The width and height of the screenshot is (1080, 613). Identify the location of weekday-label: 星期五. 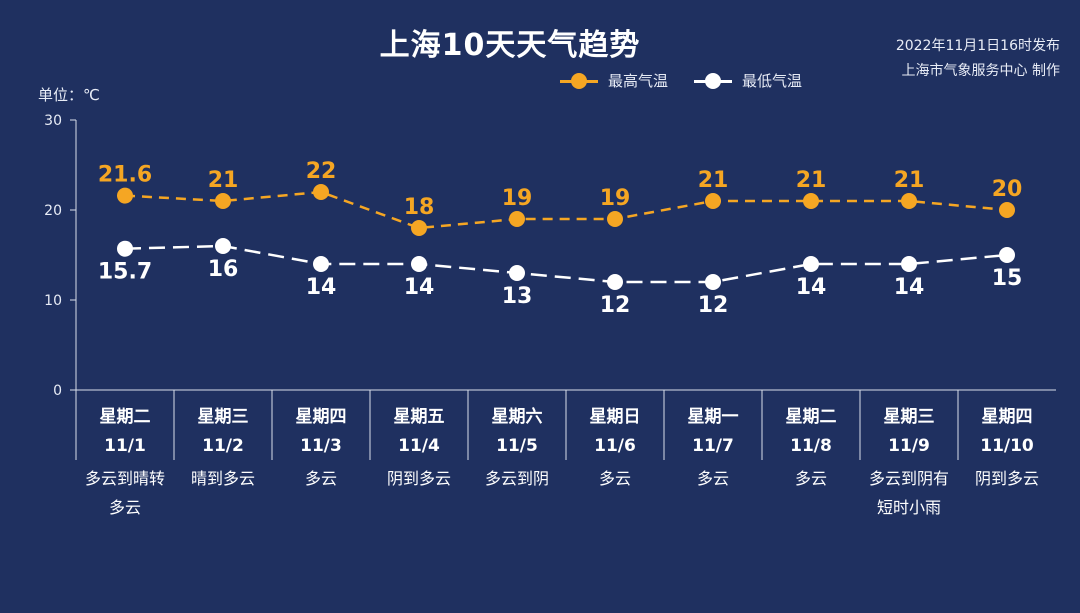
(419, 417).